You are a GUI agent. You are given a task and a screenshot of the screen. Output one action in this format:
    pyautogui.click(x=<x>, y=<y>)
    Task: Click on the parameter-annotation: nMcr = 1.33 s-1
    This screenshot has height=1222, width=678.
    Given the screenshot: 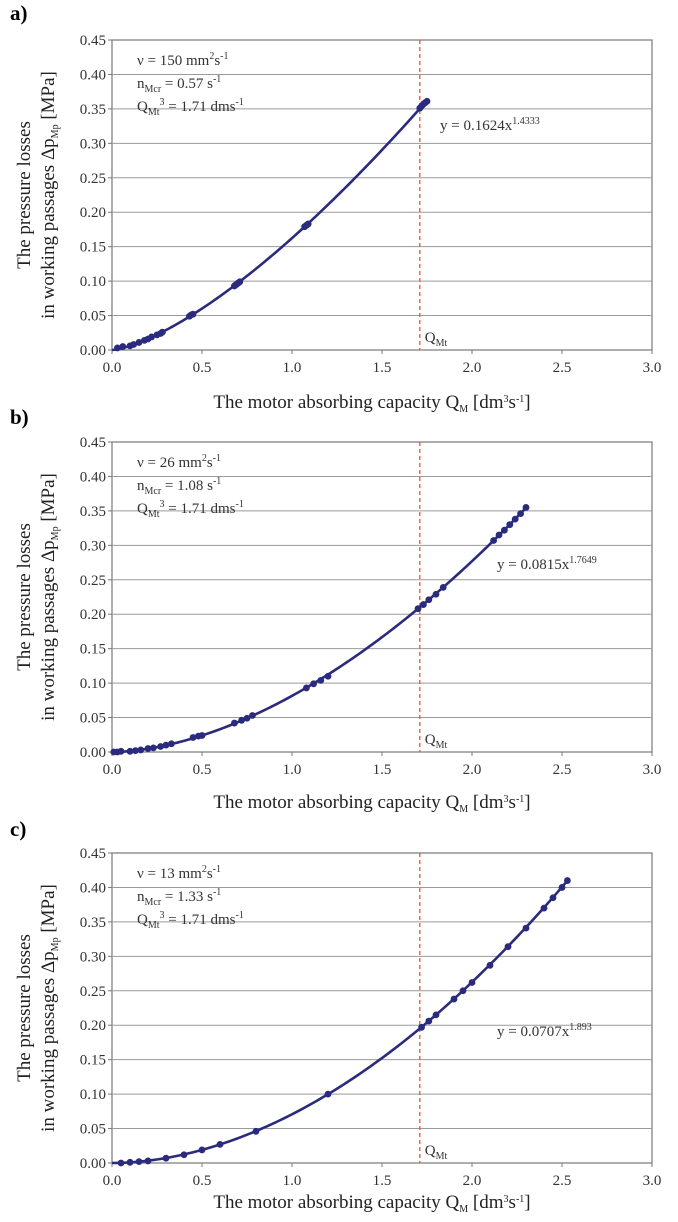 What is the action you would take?
    pyautogui.click(x=179, y=897)
    